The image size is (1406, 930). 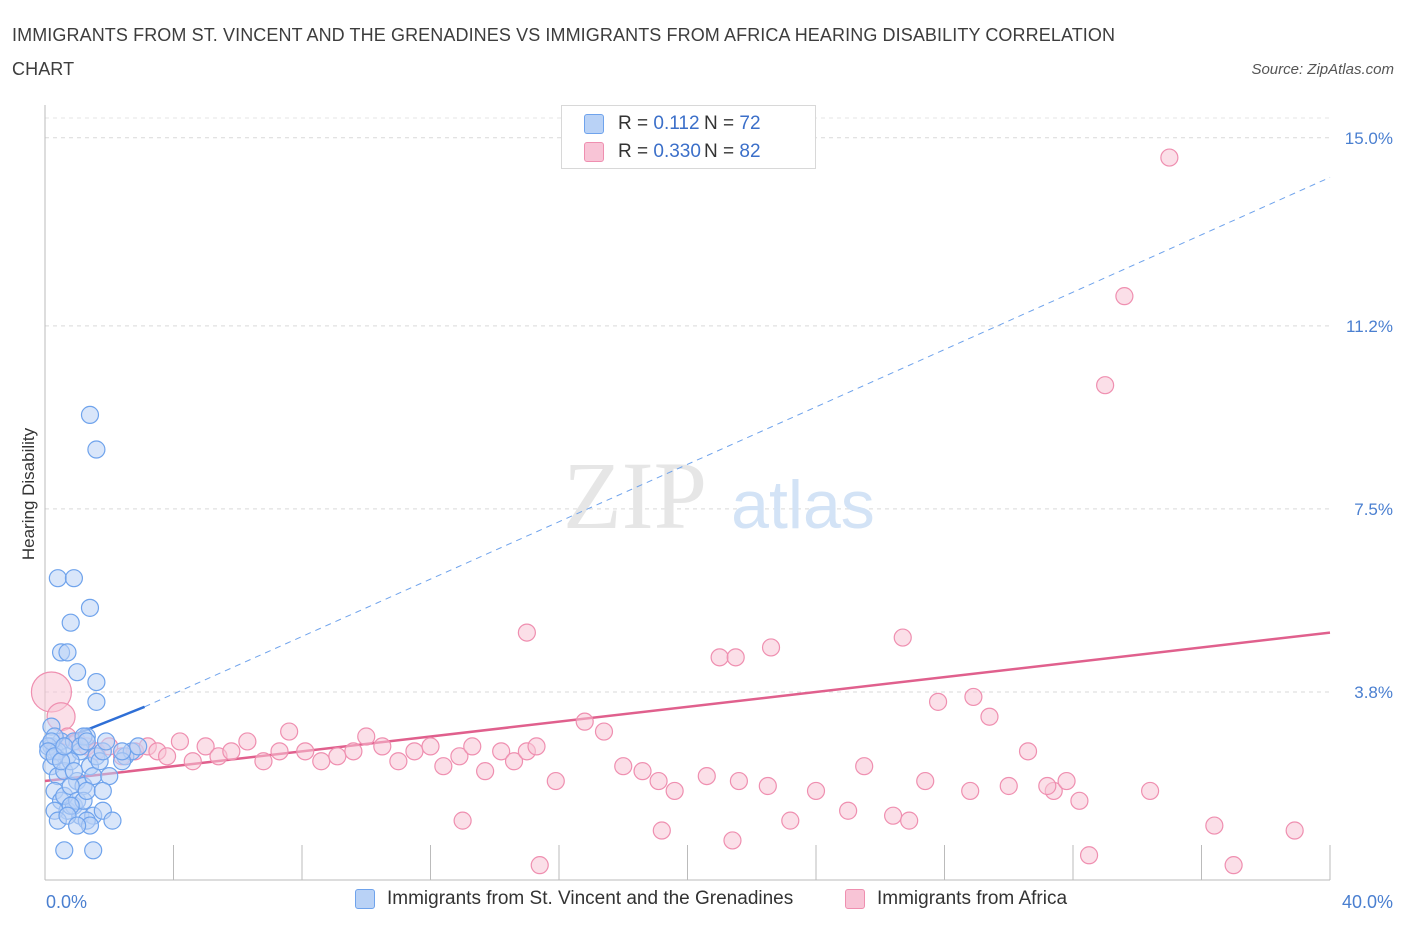 I want to click on y-axis-label: Hearing Disability, so click(x=28, y=493).